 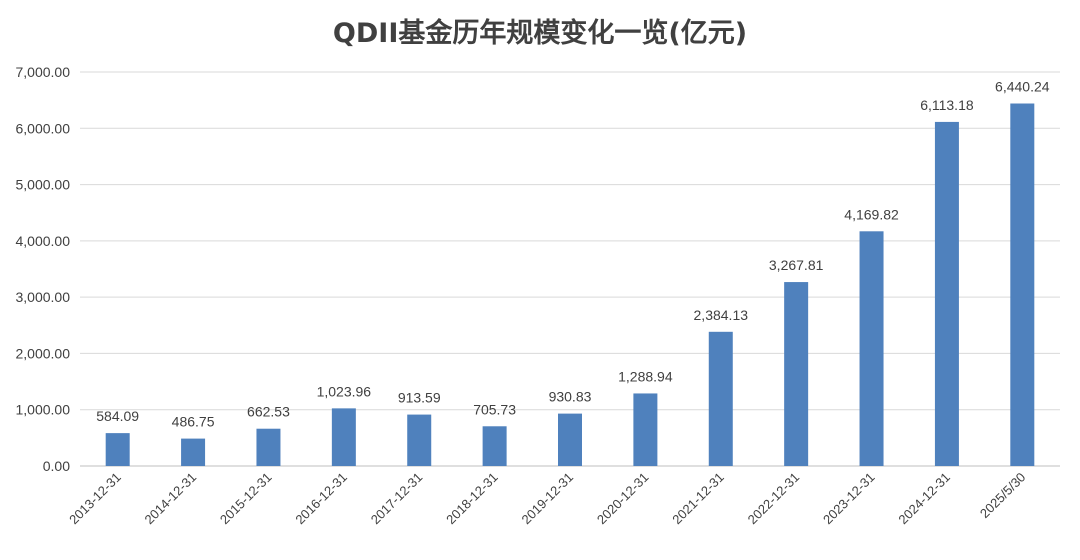 I want to click on x-tick-label: 2019-12-31, so click(x=547, y=499).